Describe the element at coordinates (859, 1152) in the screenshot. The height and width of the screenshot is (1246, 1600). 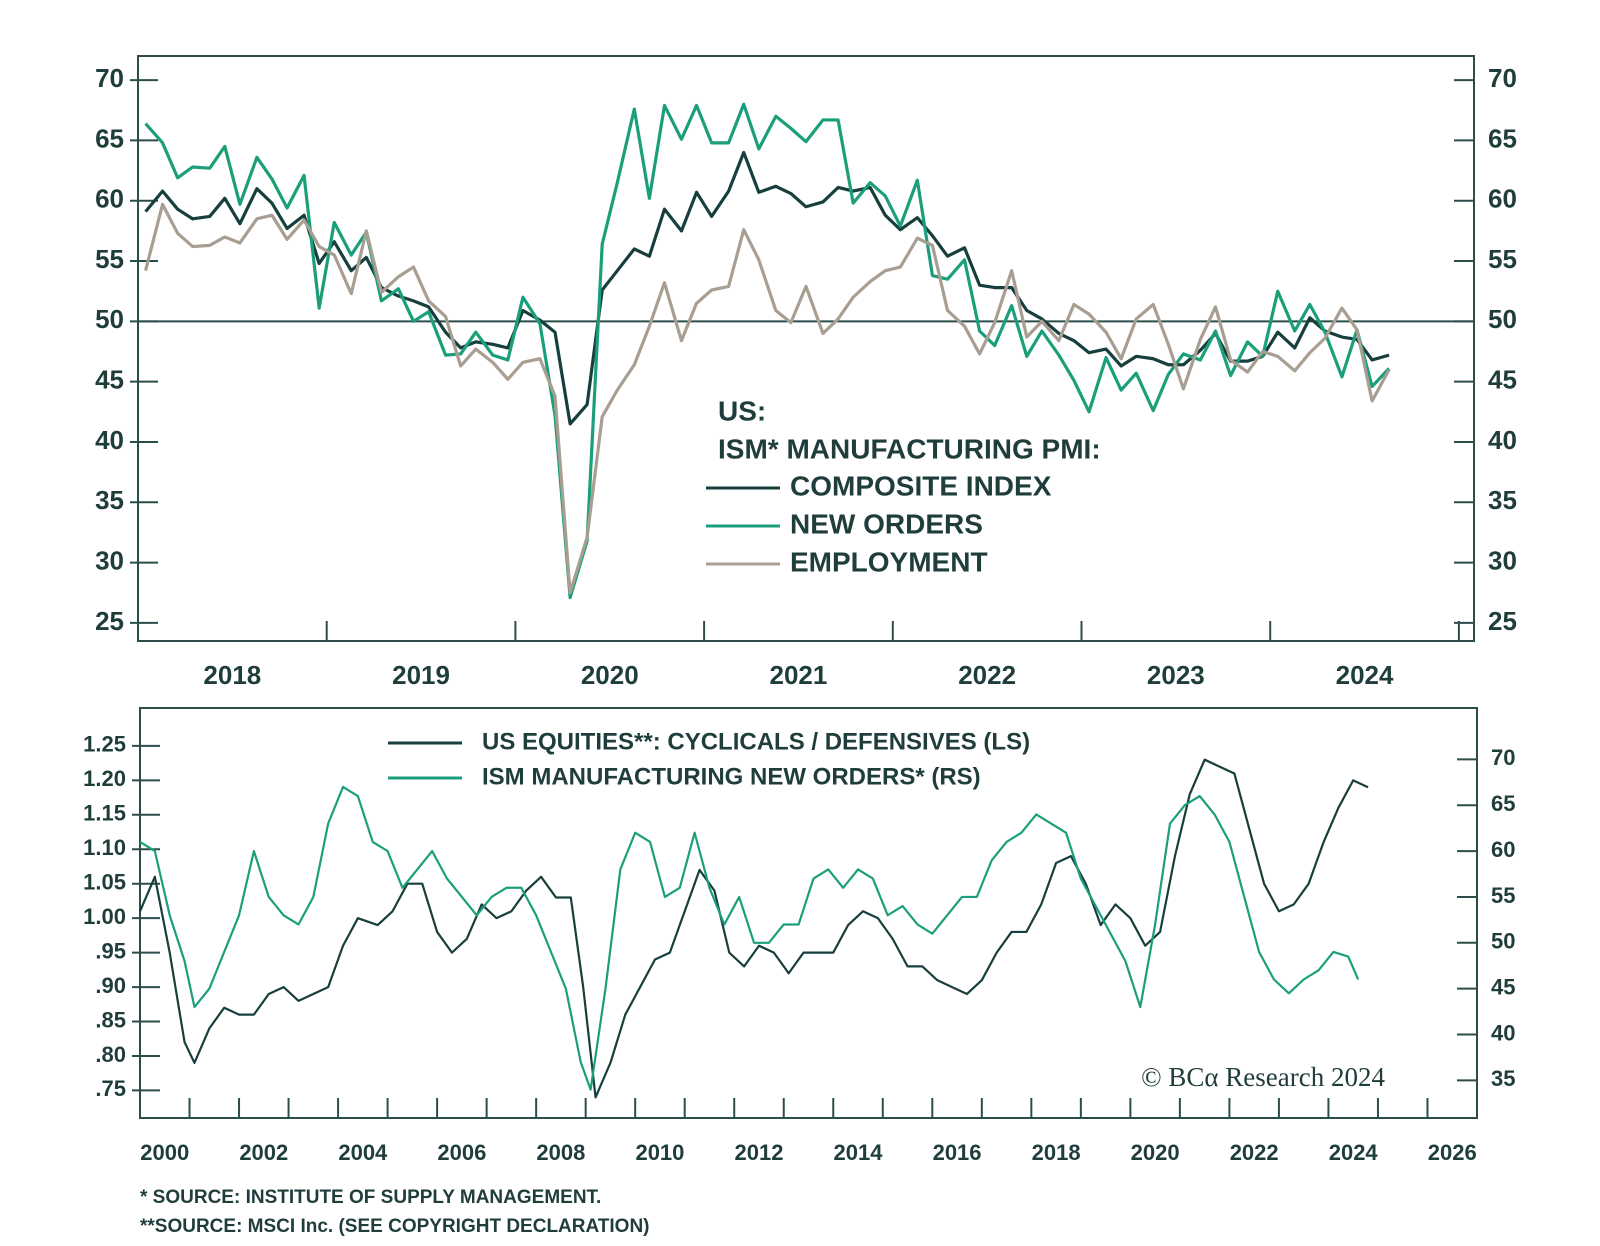
I see `x-tick-label: 2014` at that location.